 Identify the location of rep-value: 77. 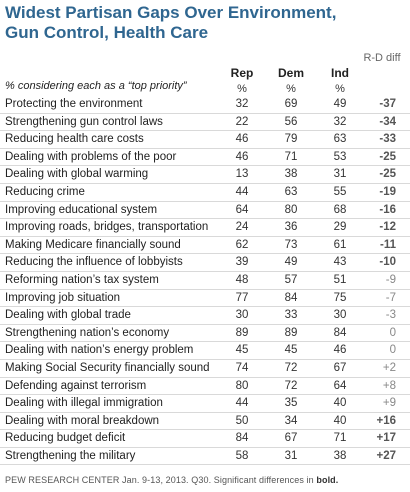
(242, 297).